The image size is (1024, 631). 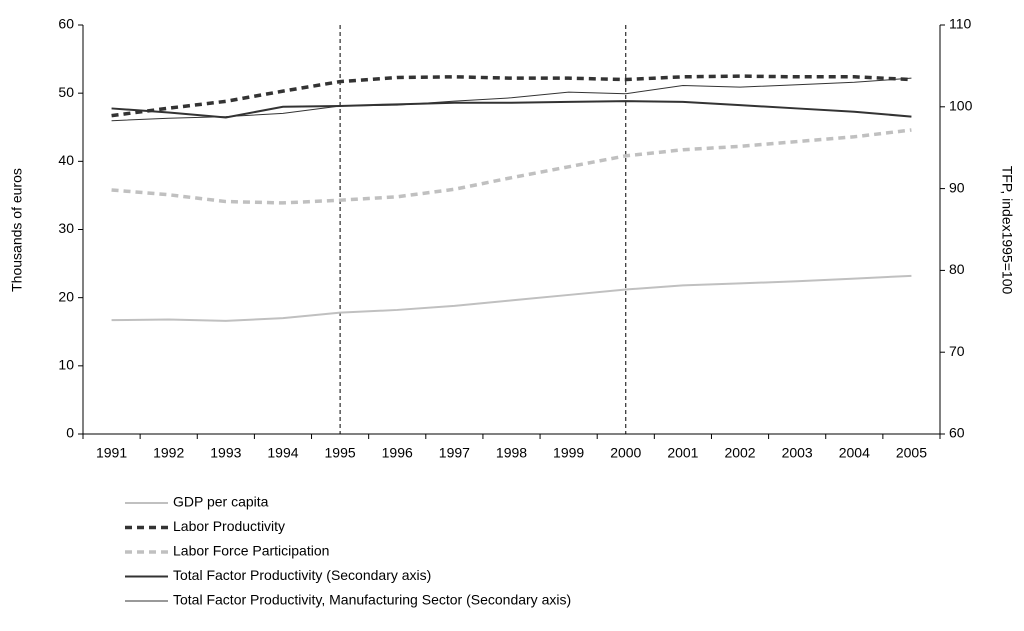 What do you see at coordinates (682, 453) in the screenshot?
I see `x-tick-label: 2001` at bounding box center [682, 453].